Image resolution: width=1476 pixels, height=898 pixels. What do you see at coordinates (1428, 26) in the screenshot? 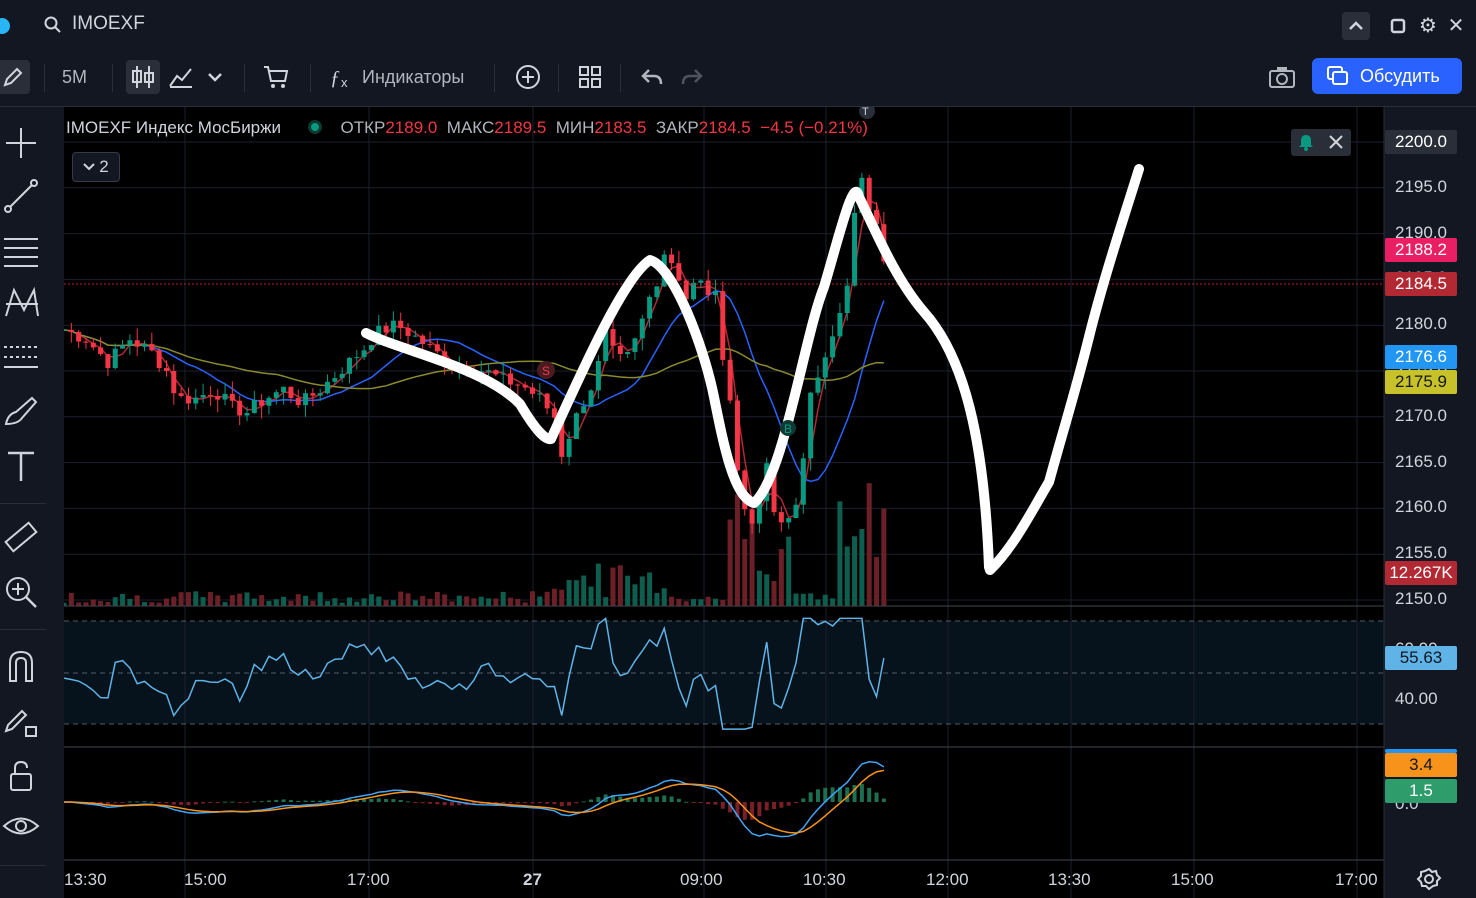
I see `gear-icon: ⚙` at bounding box center [1428, 26].